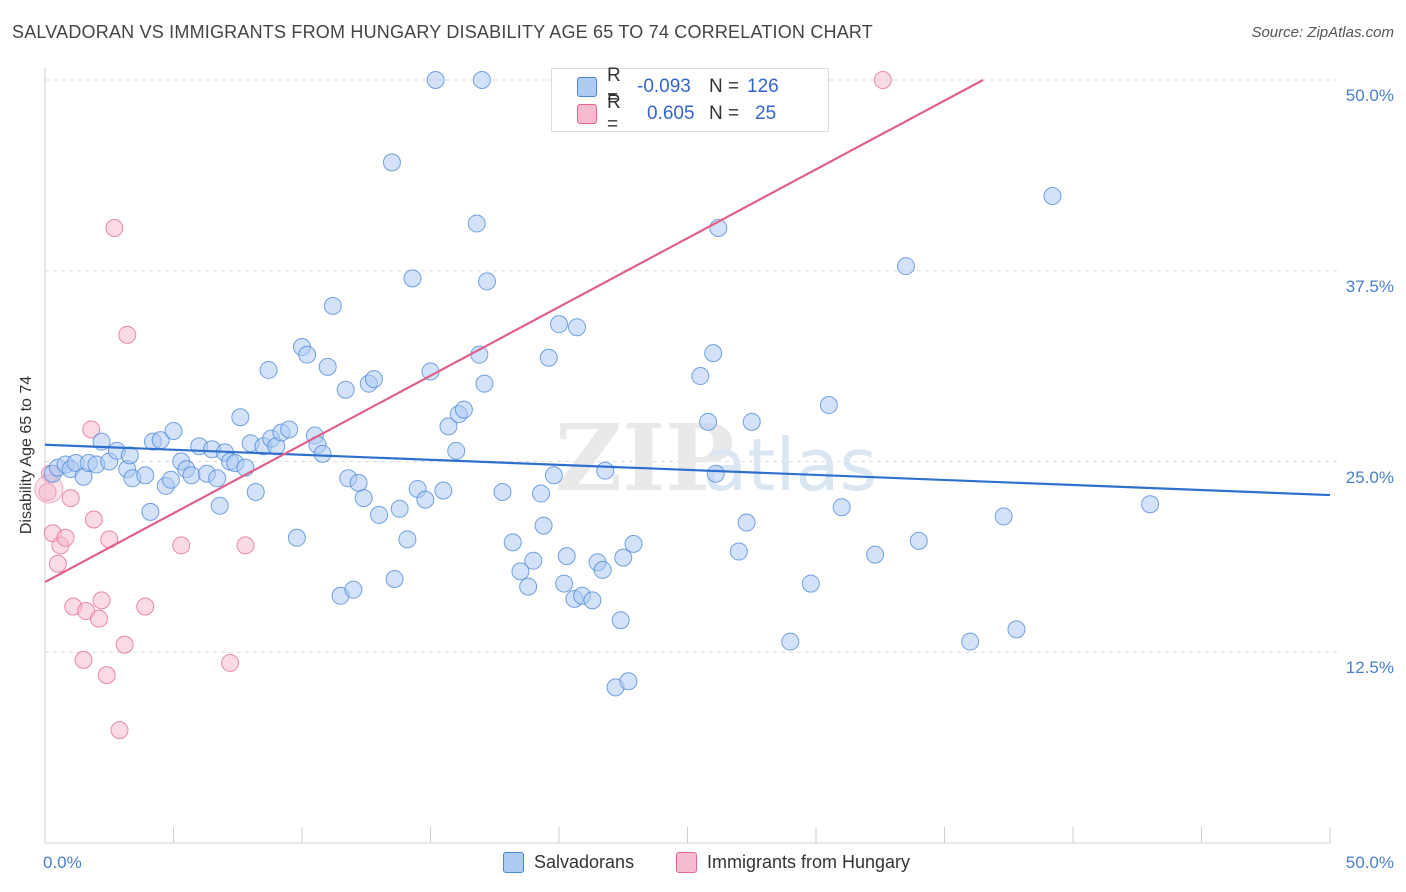 The width and height of the screenshot is (1406, 892). Describe the element at coordinates (62, 862) in the screenshot. I see `x-tick-label-min: 0.0%` at that location.